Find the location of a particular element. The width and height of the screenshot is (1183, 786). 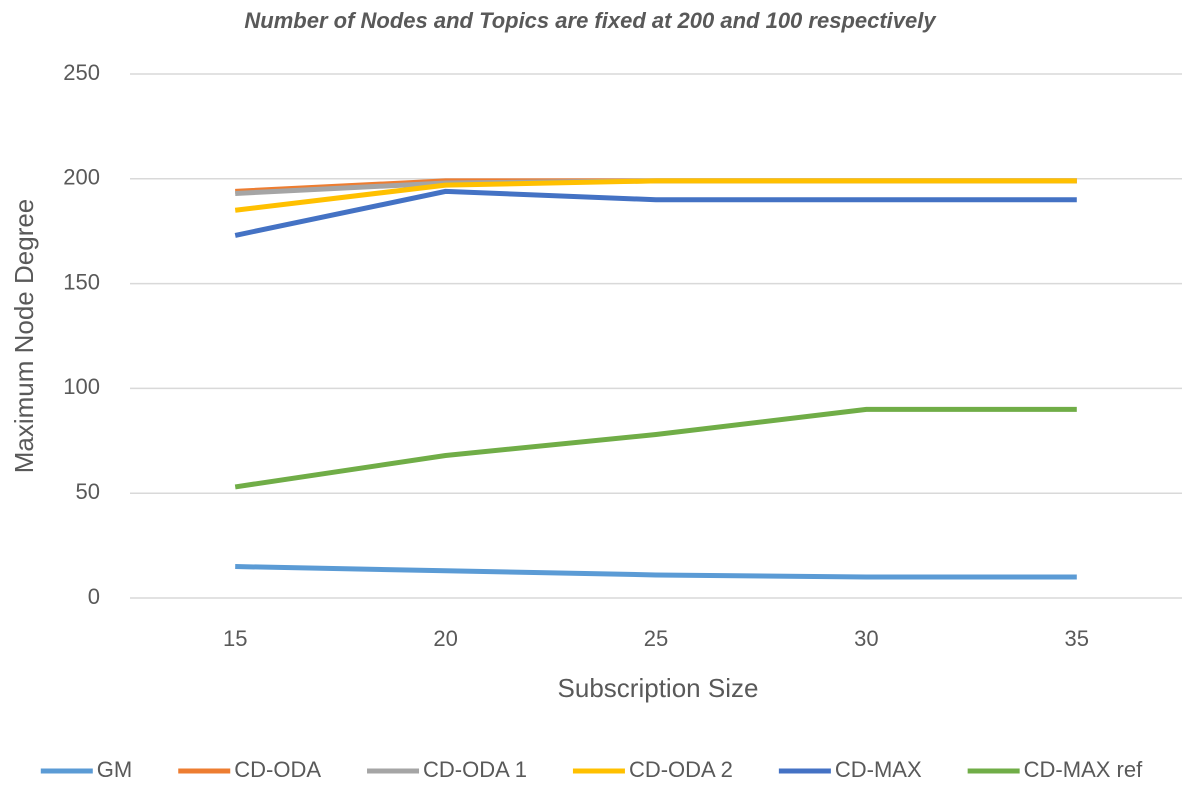

x-tick-label: 35 is located at coordinates (1077, 638).